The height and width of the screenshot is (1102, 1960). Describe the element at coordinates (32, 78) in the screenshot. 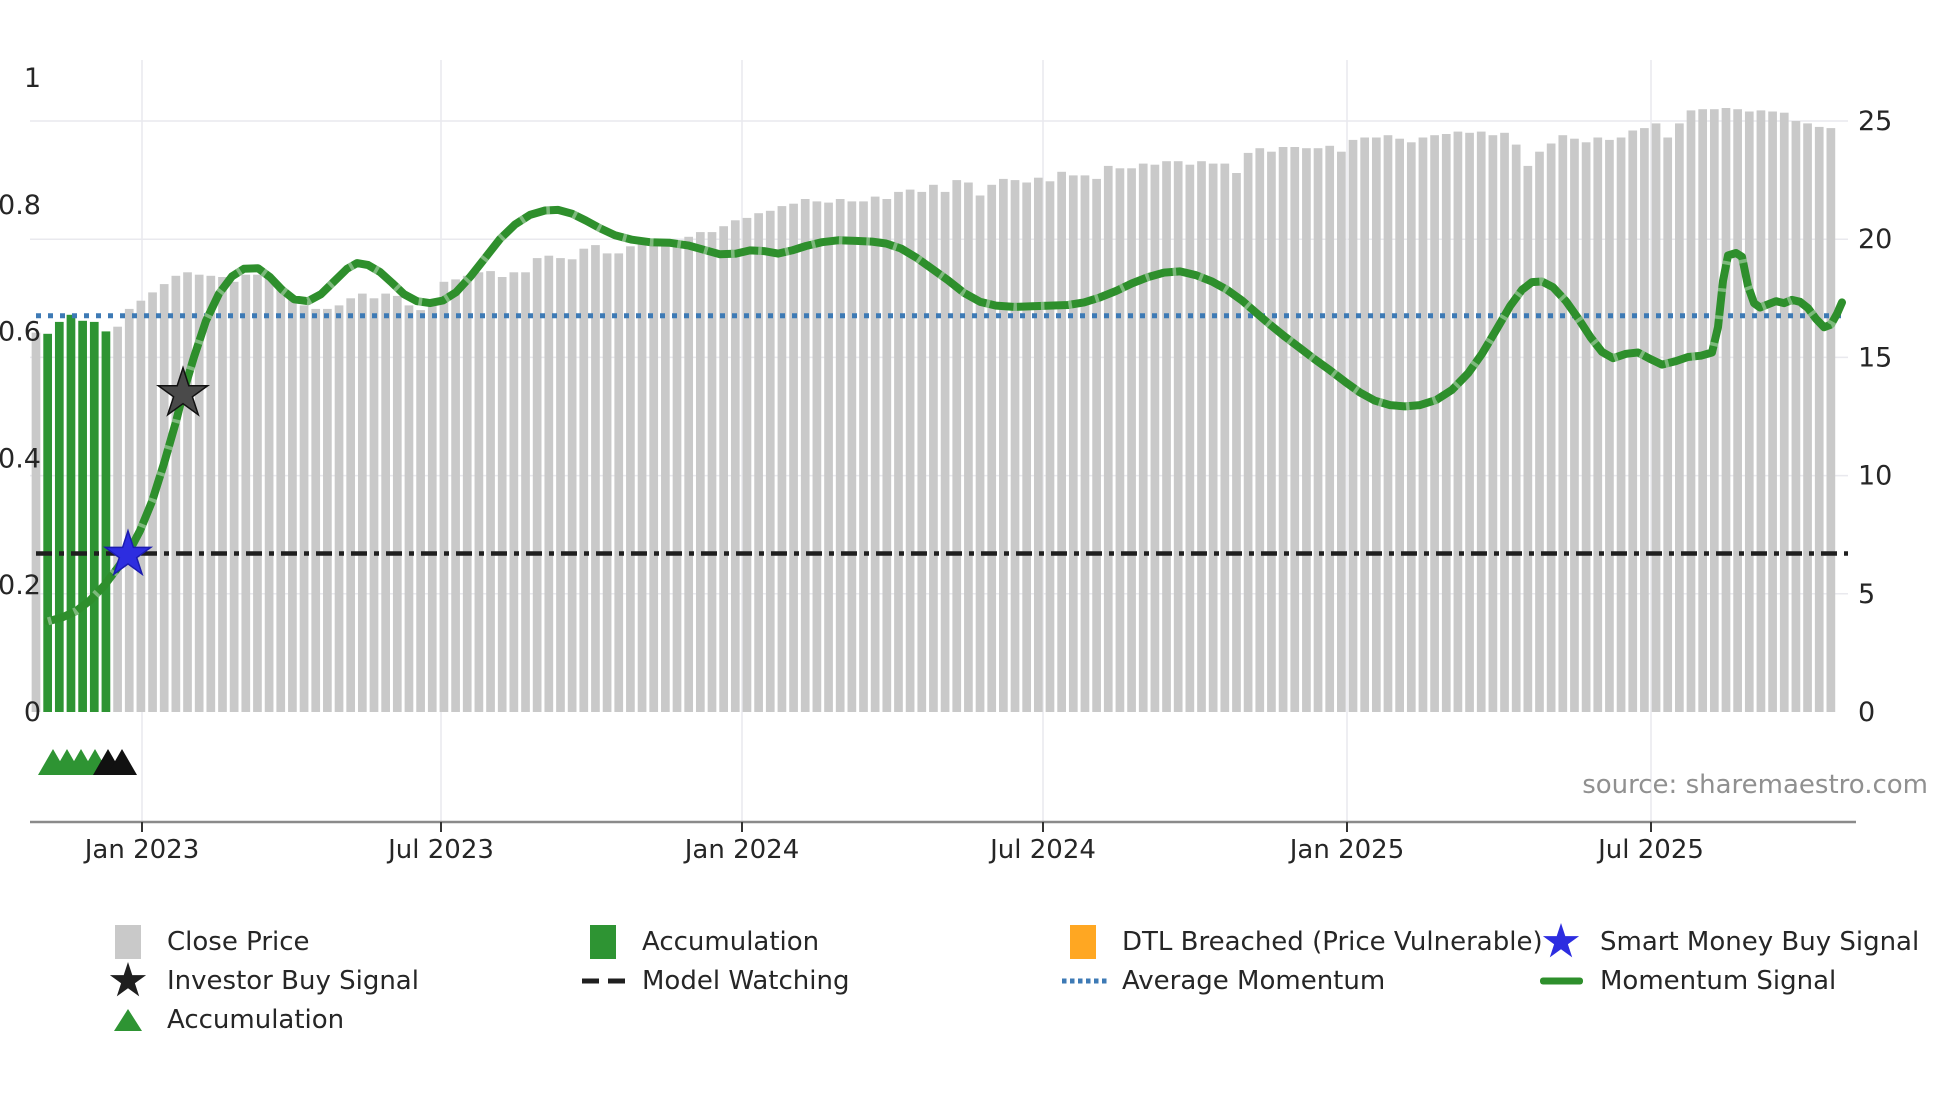

I see `left-tick-label: 1` at that location.